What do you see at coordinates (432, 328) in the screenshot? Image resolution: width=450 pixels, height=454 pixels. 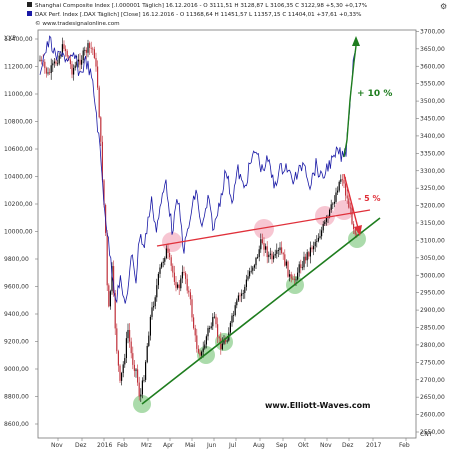 I see `right-tick-label: 2850,00` at bounding box center [432, 328].